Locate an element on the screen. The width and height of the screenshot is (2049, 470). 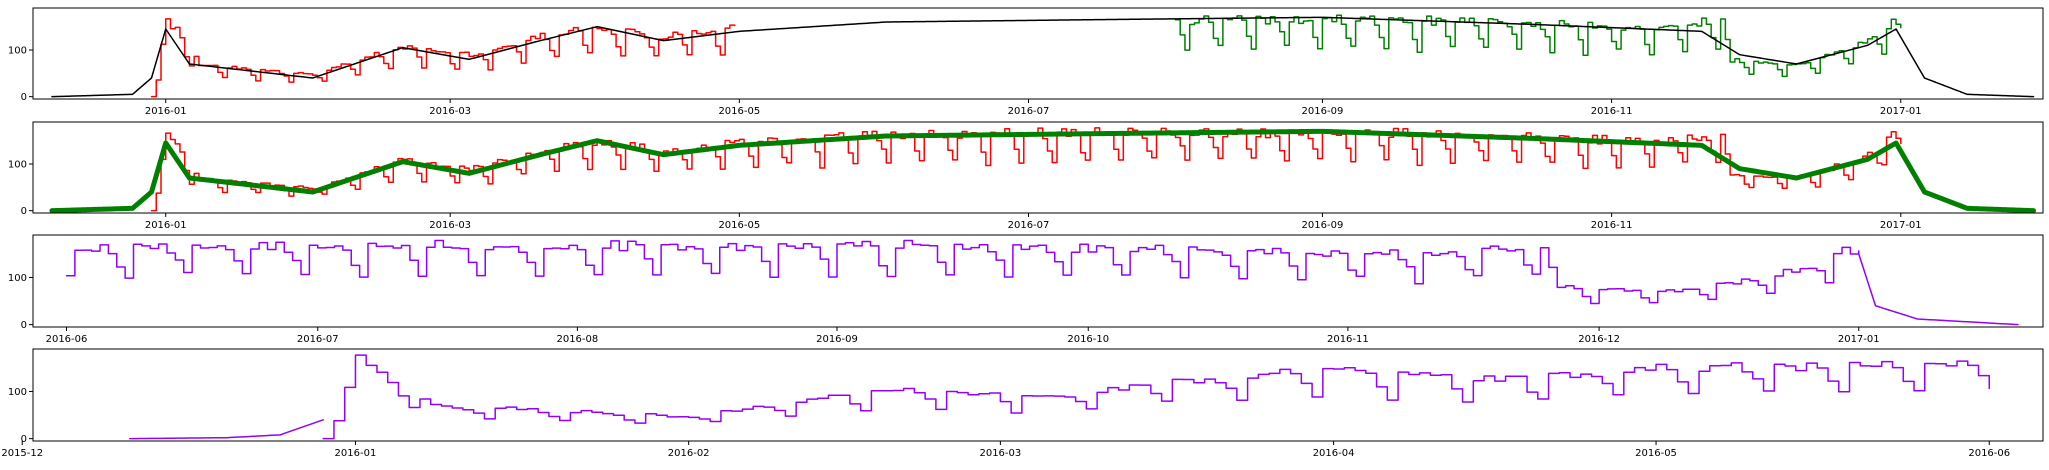
x-tick-label: 2016-02 is located at coordinates (689, 453).